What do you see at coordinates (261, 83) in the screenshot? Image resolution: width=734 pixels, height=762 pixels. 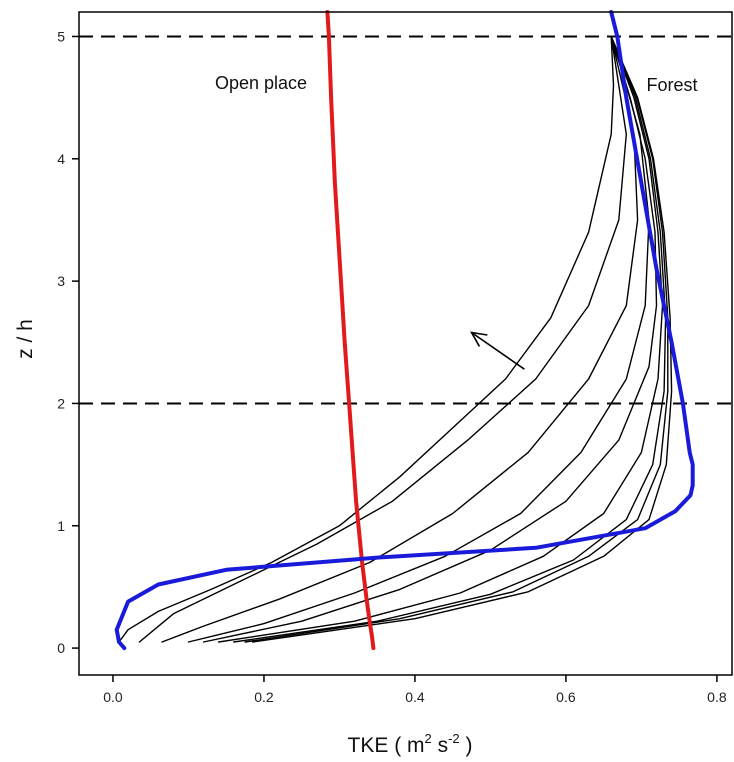 I see `annotation-open-place: Open place` at bounding box center [261, 83].